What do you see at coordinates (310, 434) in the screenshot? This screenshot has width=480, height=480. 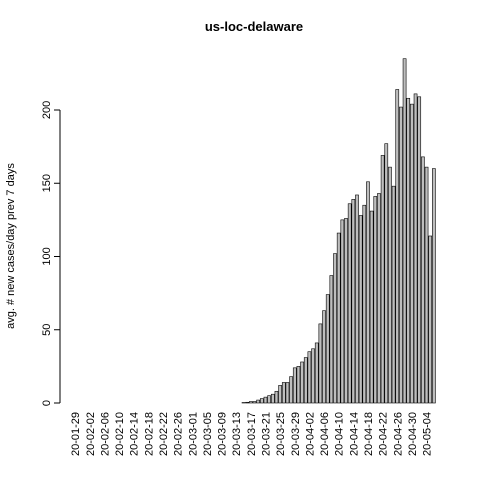 I see `x-tick-label: 20-04-02` at bounding box center [310, 434].